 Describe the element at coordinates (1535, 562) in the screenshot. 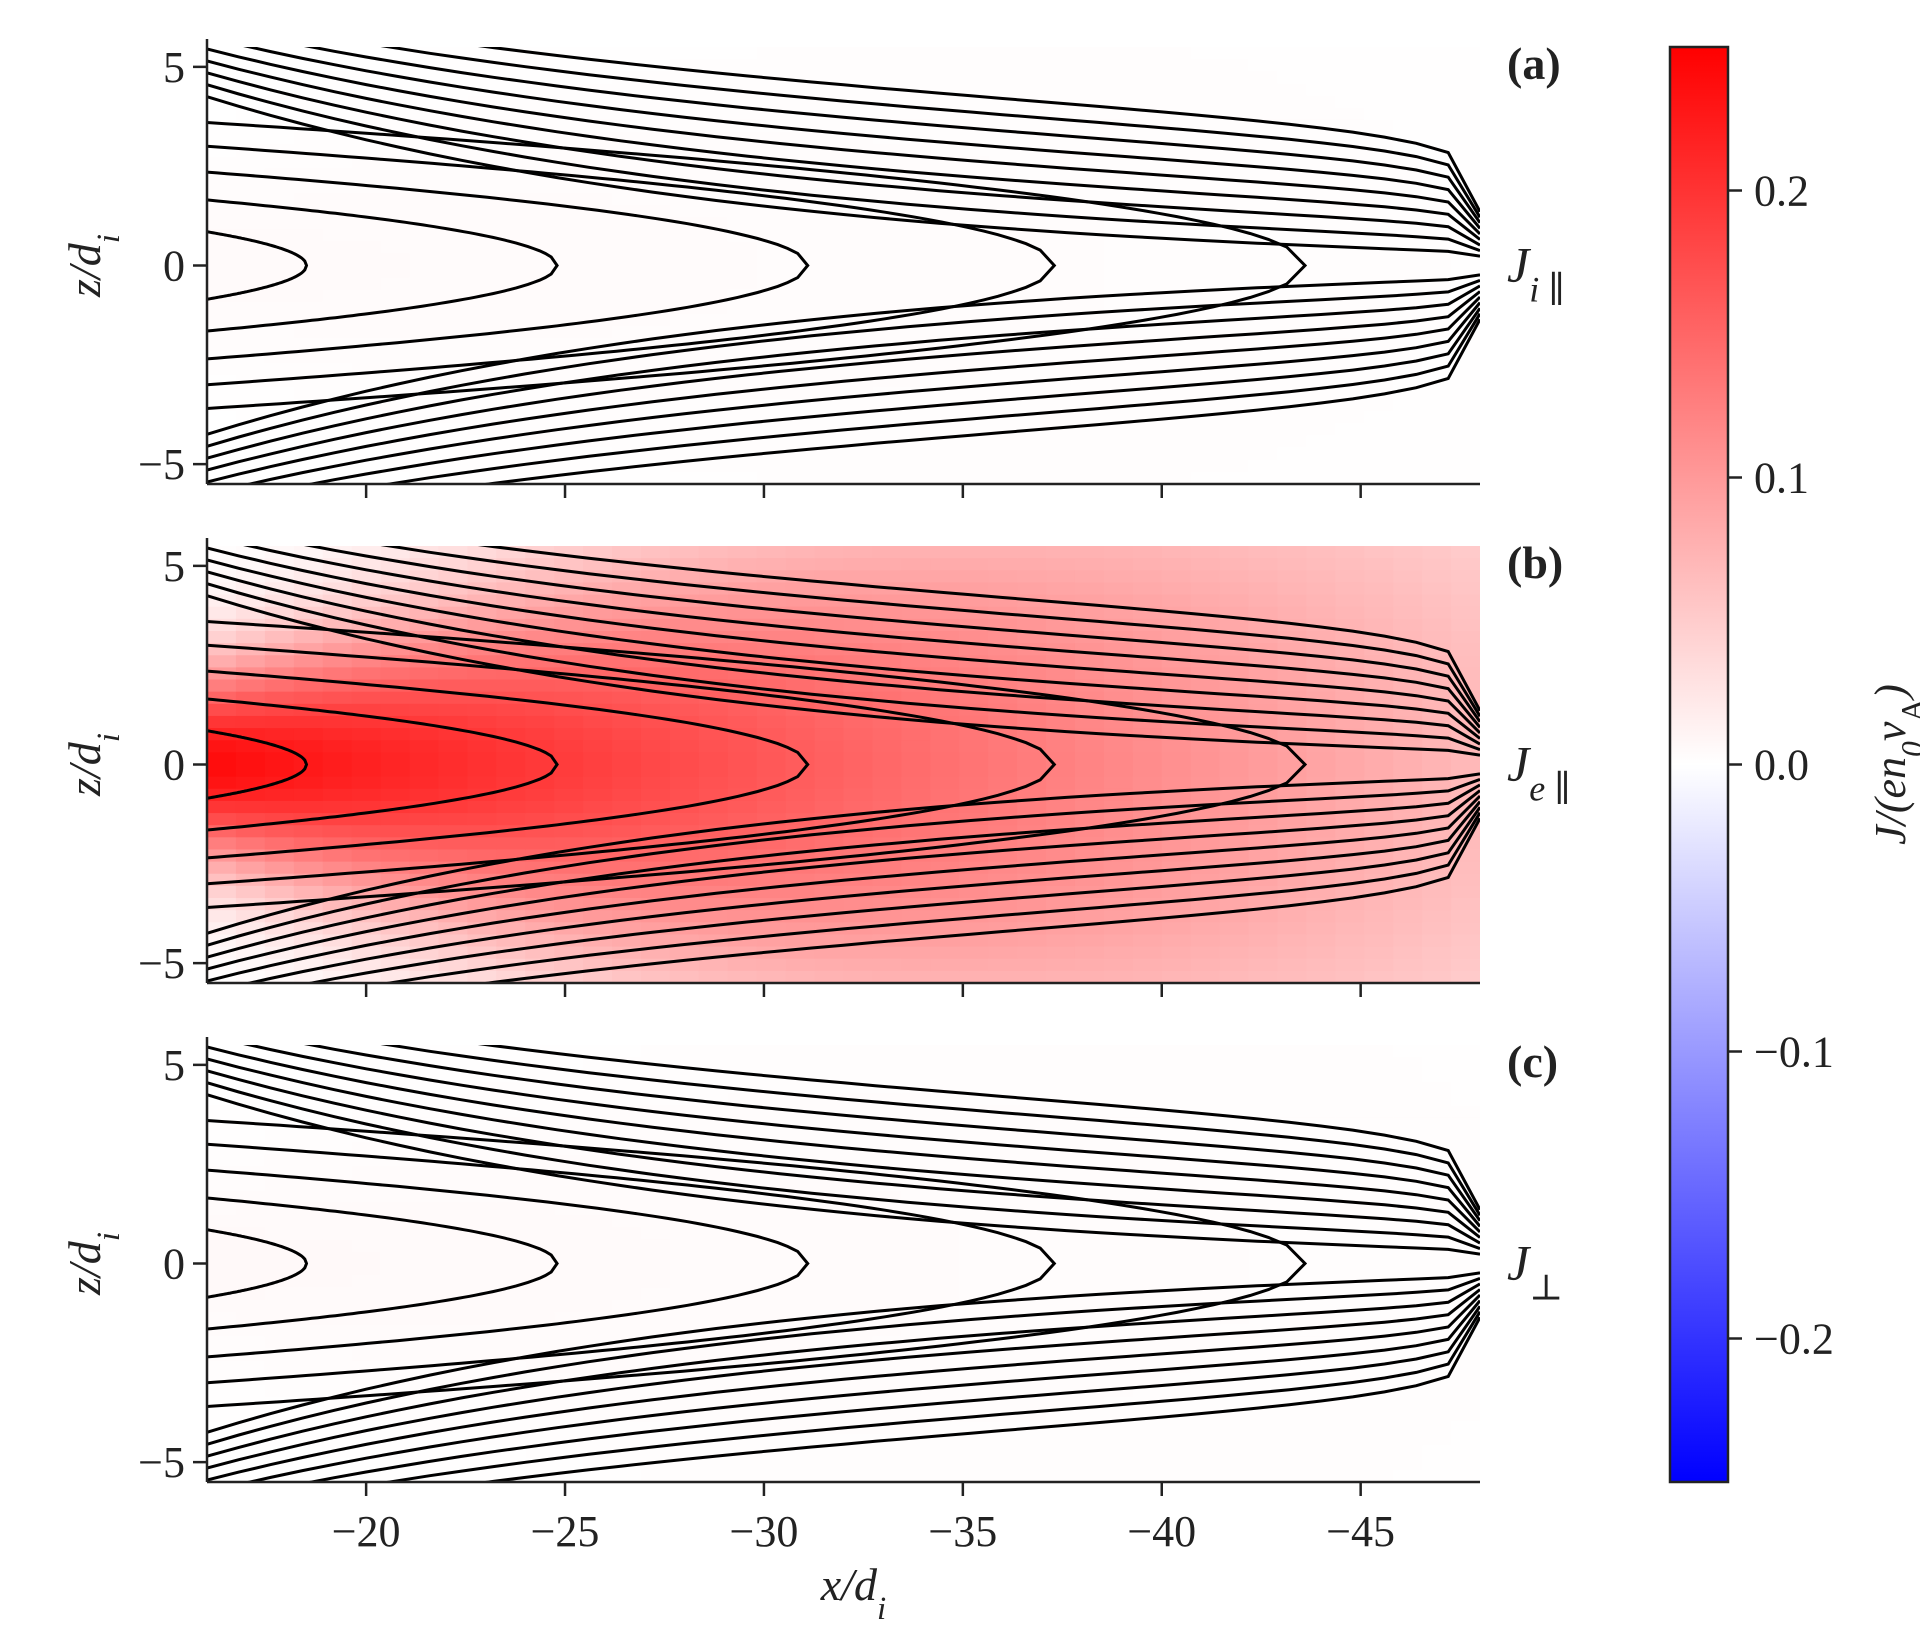

I see `panel-letter: (b)` at that location.